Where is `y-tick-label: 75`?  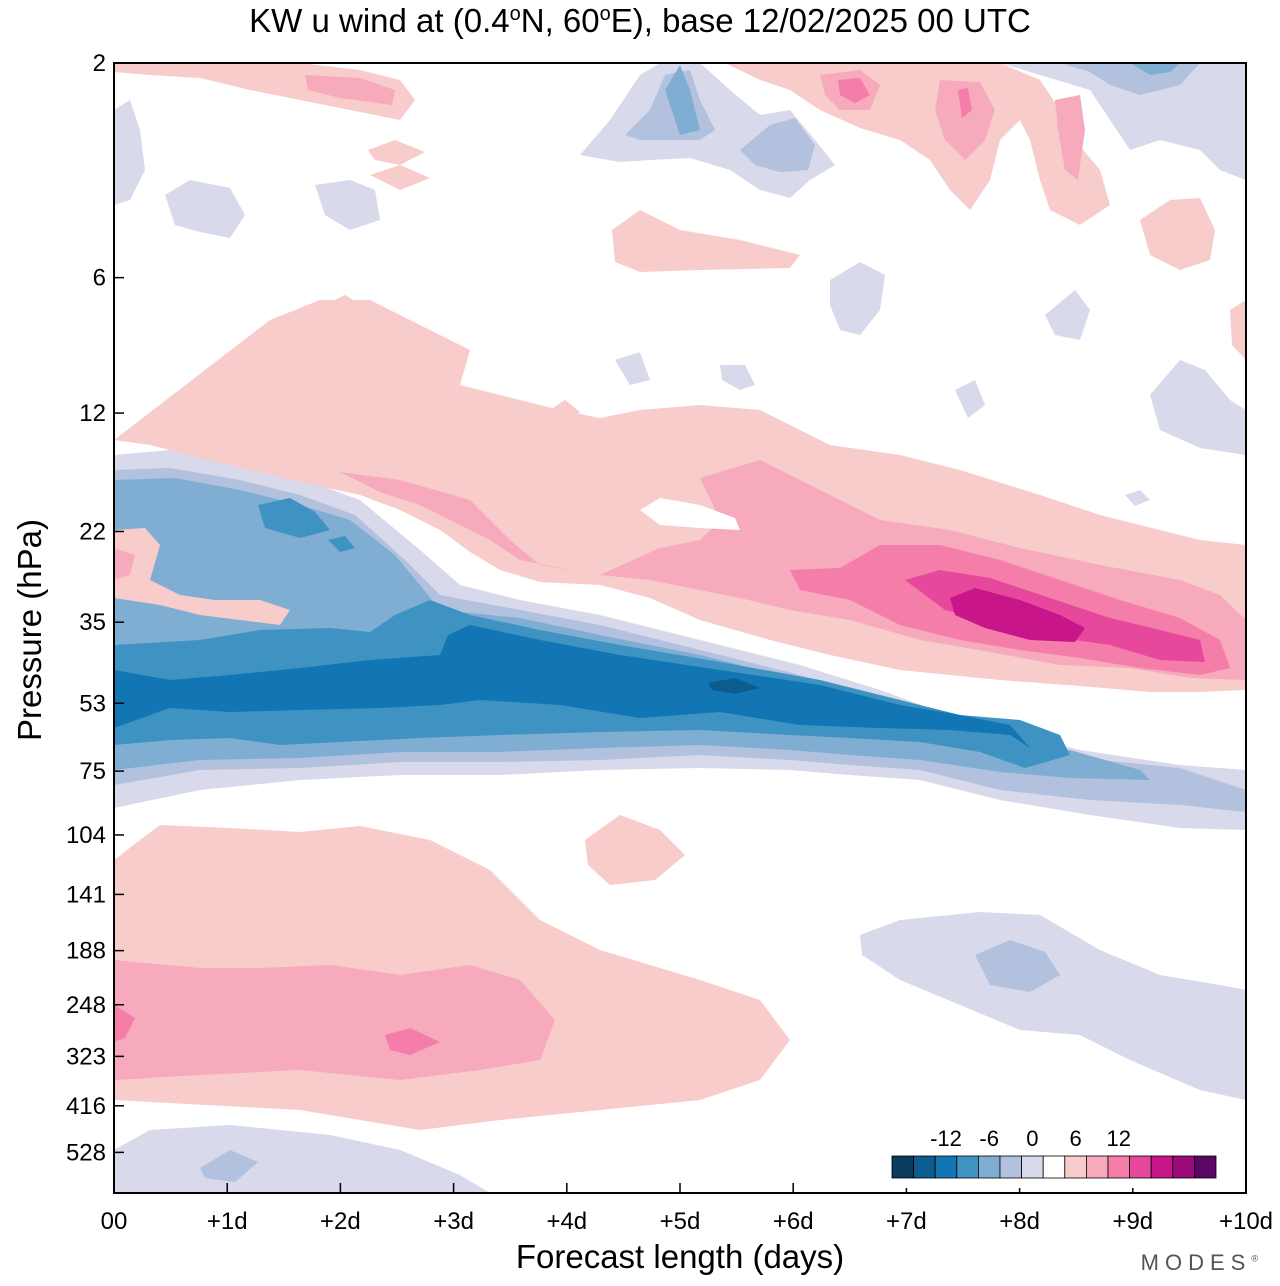
y-tick-label: 75 is located at coordinates (92, 771).